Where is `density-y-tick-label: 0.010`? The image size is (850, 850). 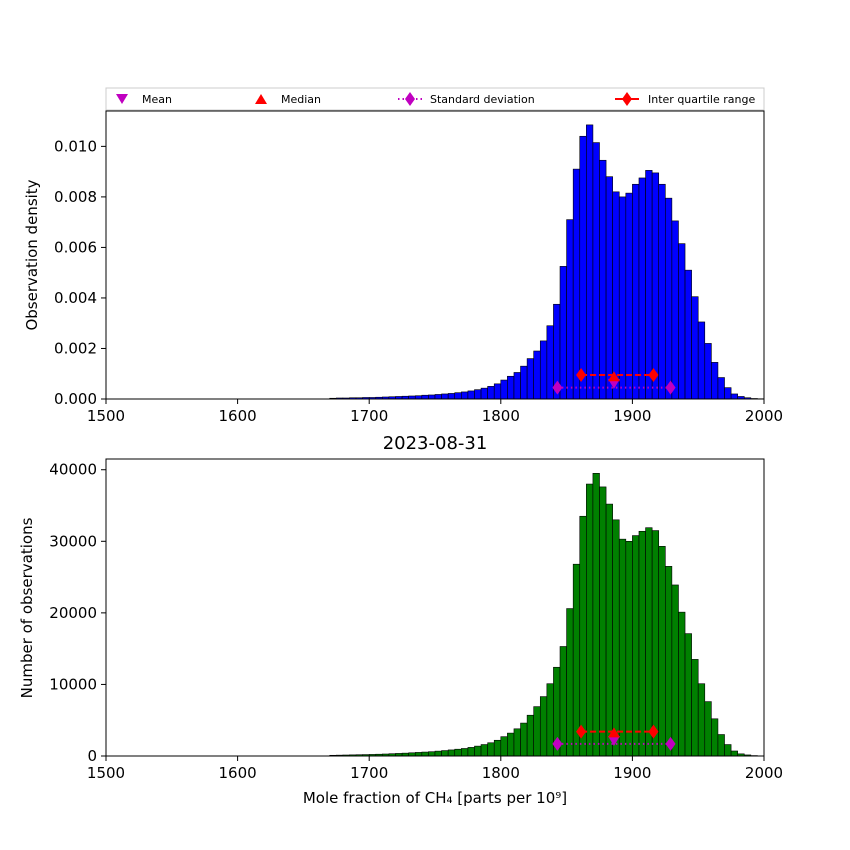
density-y-tick-label: 0.010 is located at coordinates (75, 146).